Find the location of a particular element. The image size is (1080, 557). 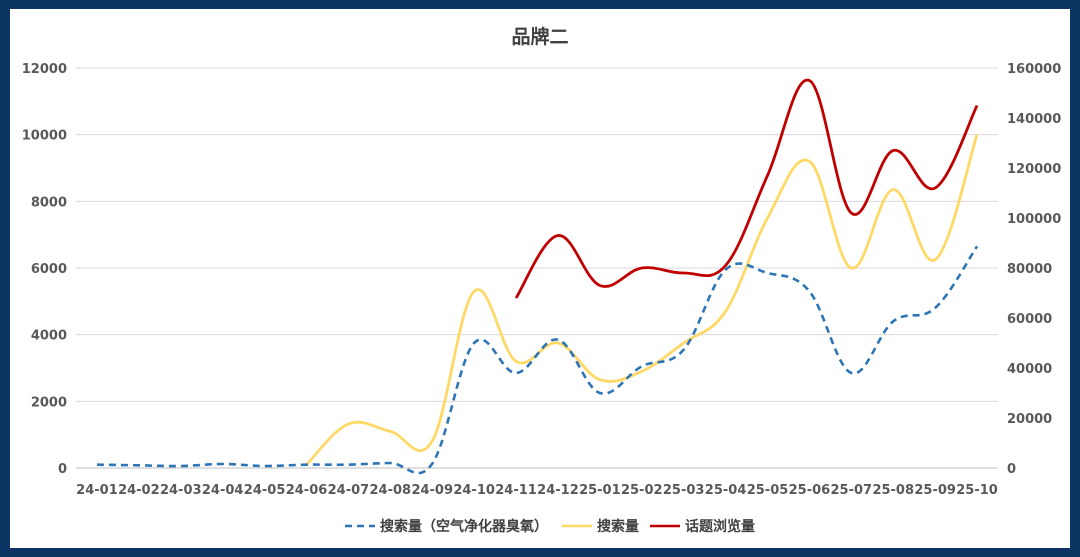

x-tick-label: 24-05 is located at coordinates (265, 490).